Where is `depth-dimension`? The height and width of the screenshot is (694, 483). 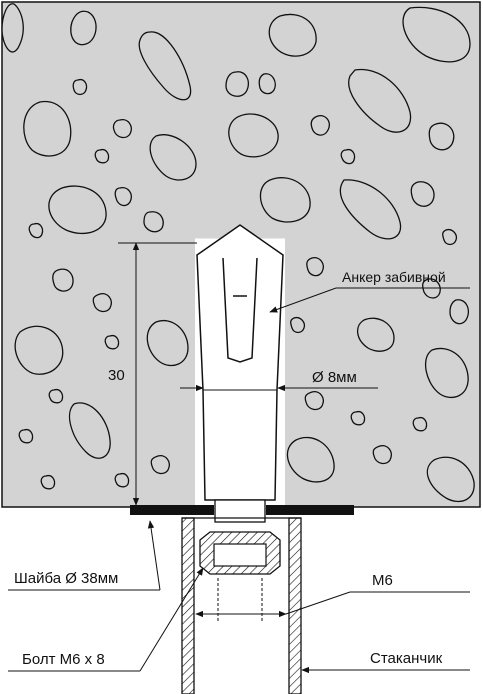
depth-dimension is located at coordinates (157, 374).